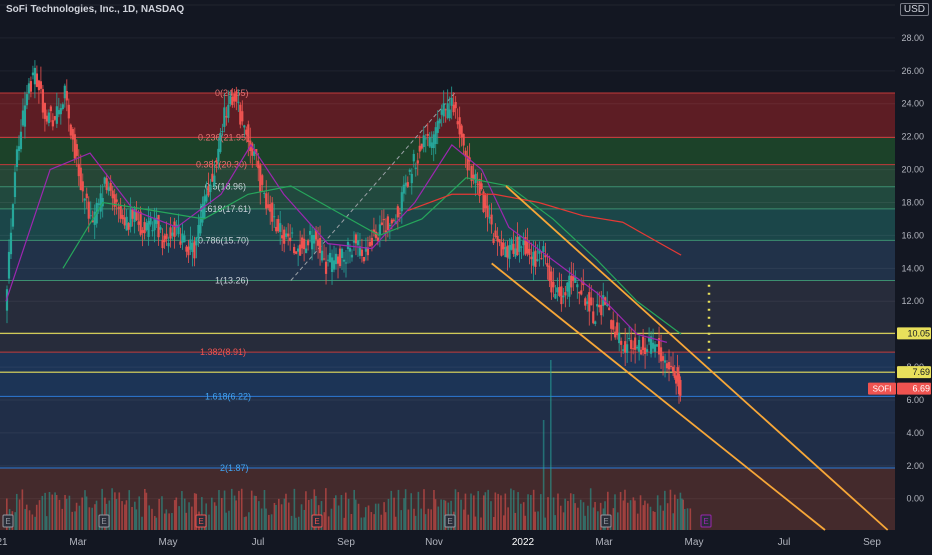  I want to click on fib-label: 0.618(17.61), so click(225, 209).